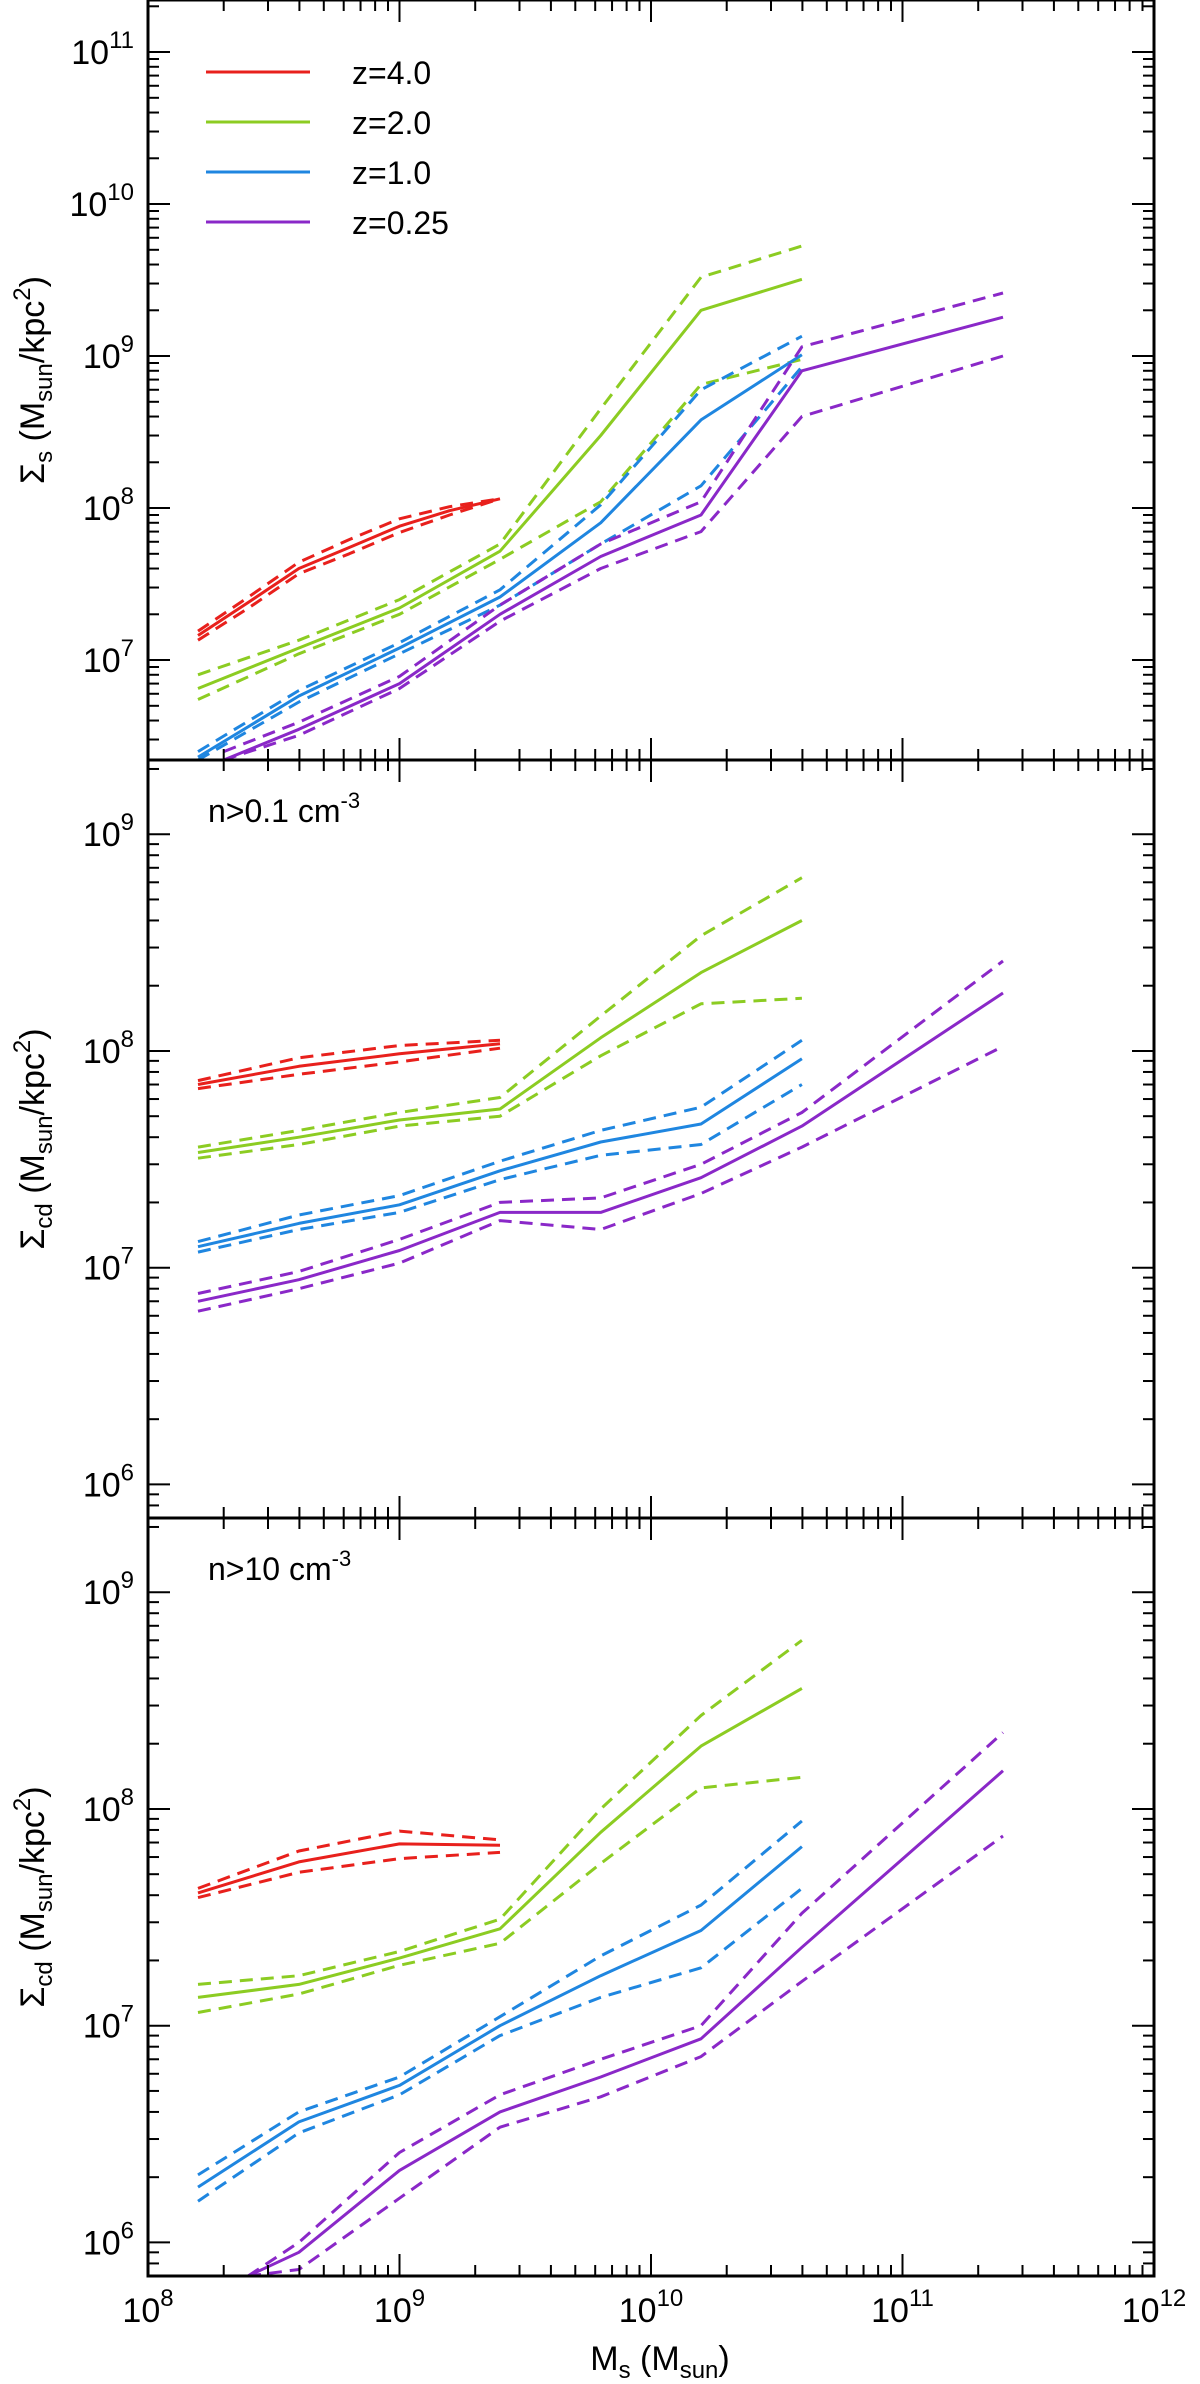  I want to click on series-2-median-line, so click(500, 556).